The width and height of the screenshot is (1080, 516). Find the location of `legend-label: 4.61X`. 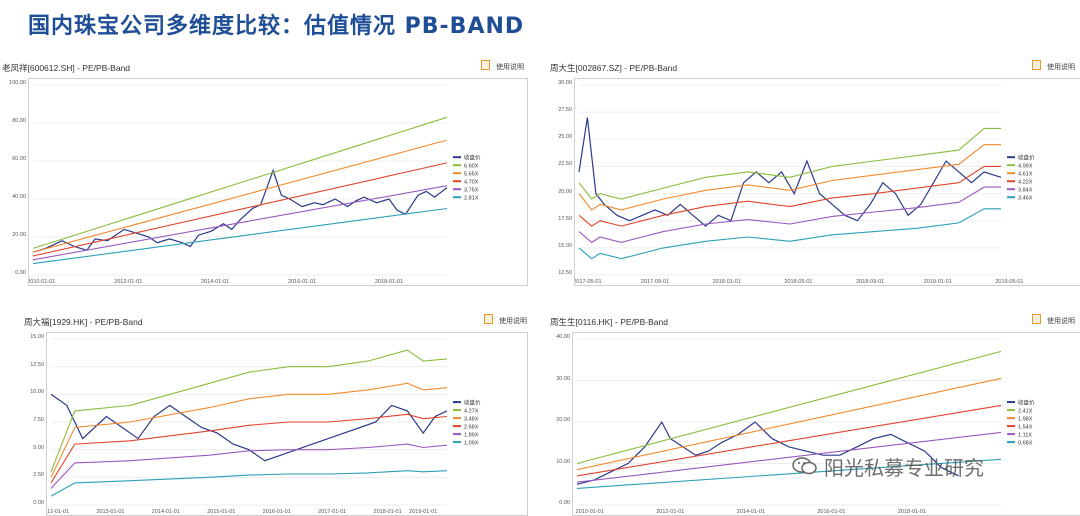

legend-label: 4.61X is located at coordinates (1025, 175).